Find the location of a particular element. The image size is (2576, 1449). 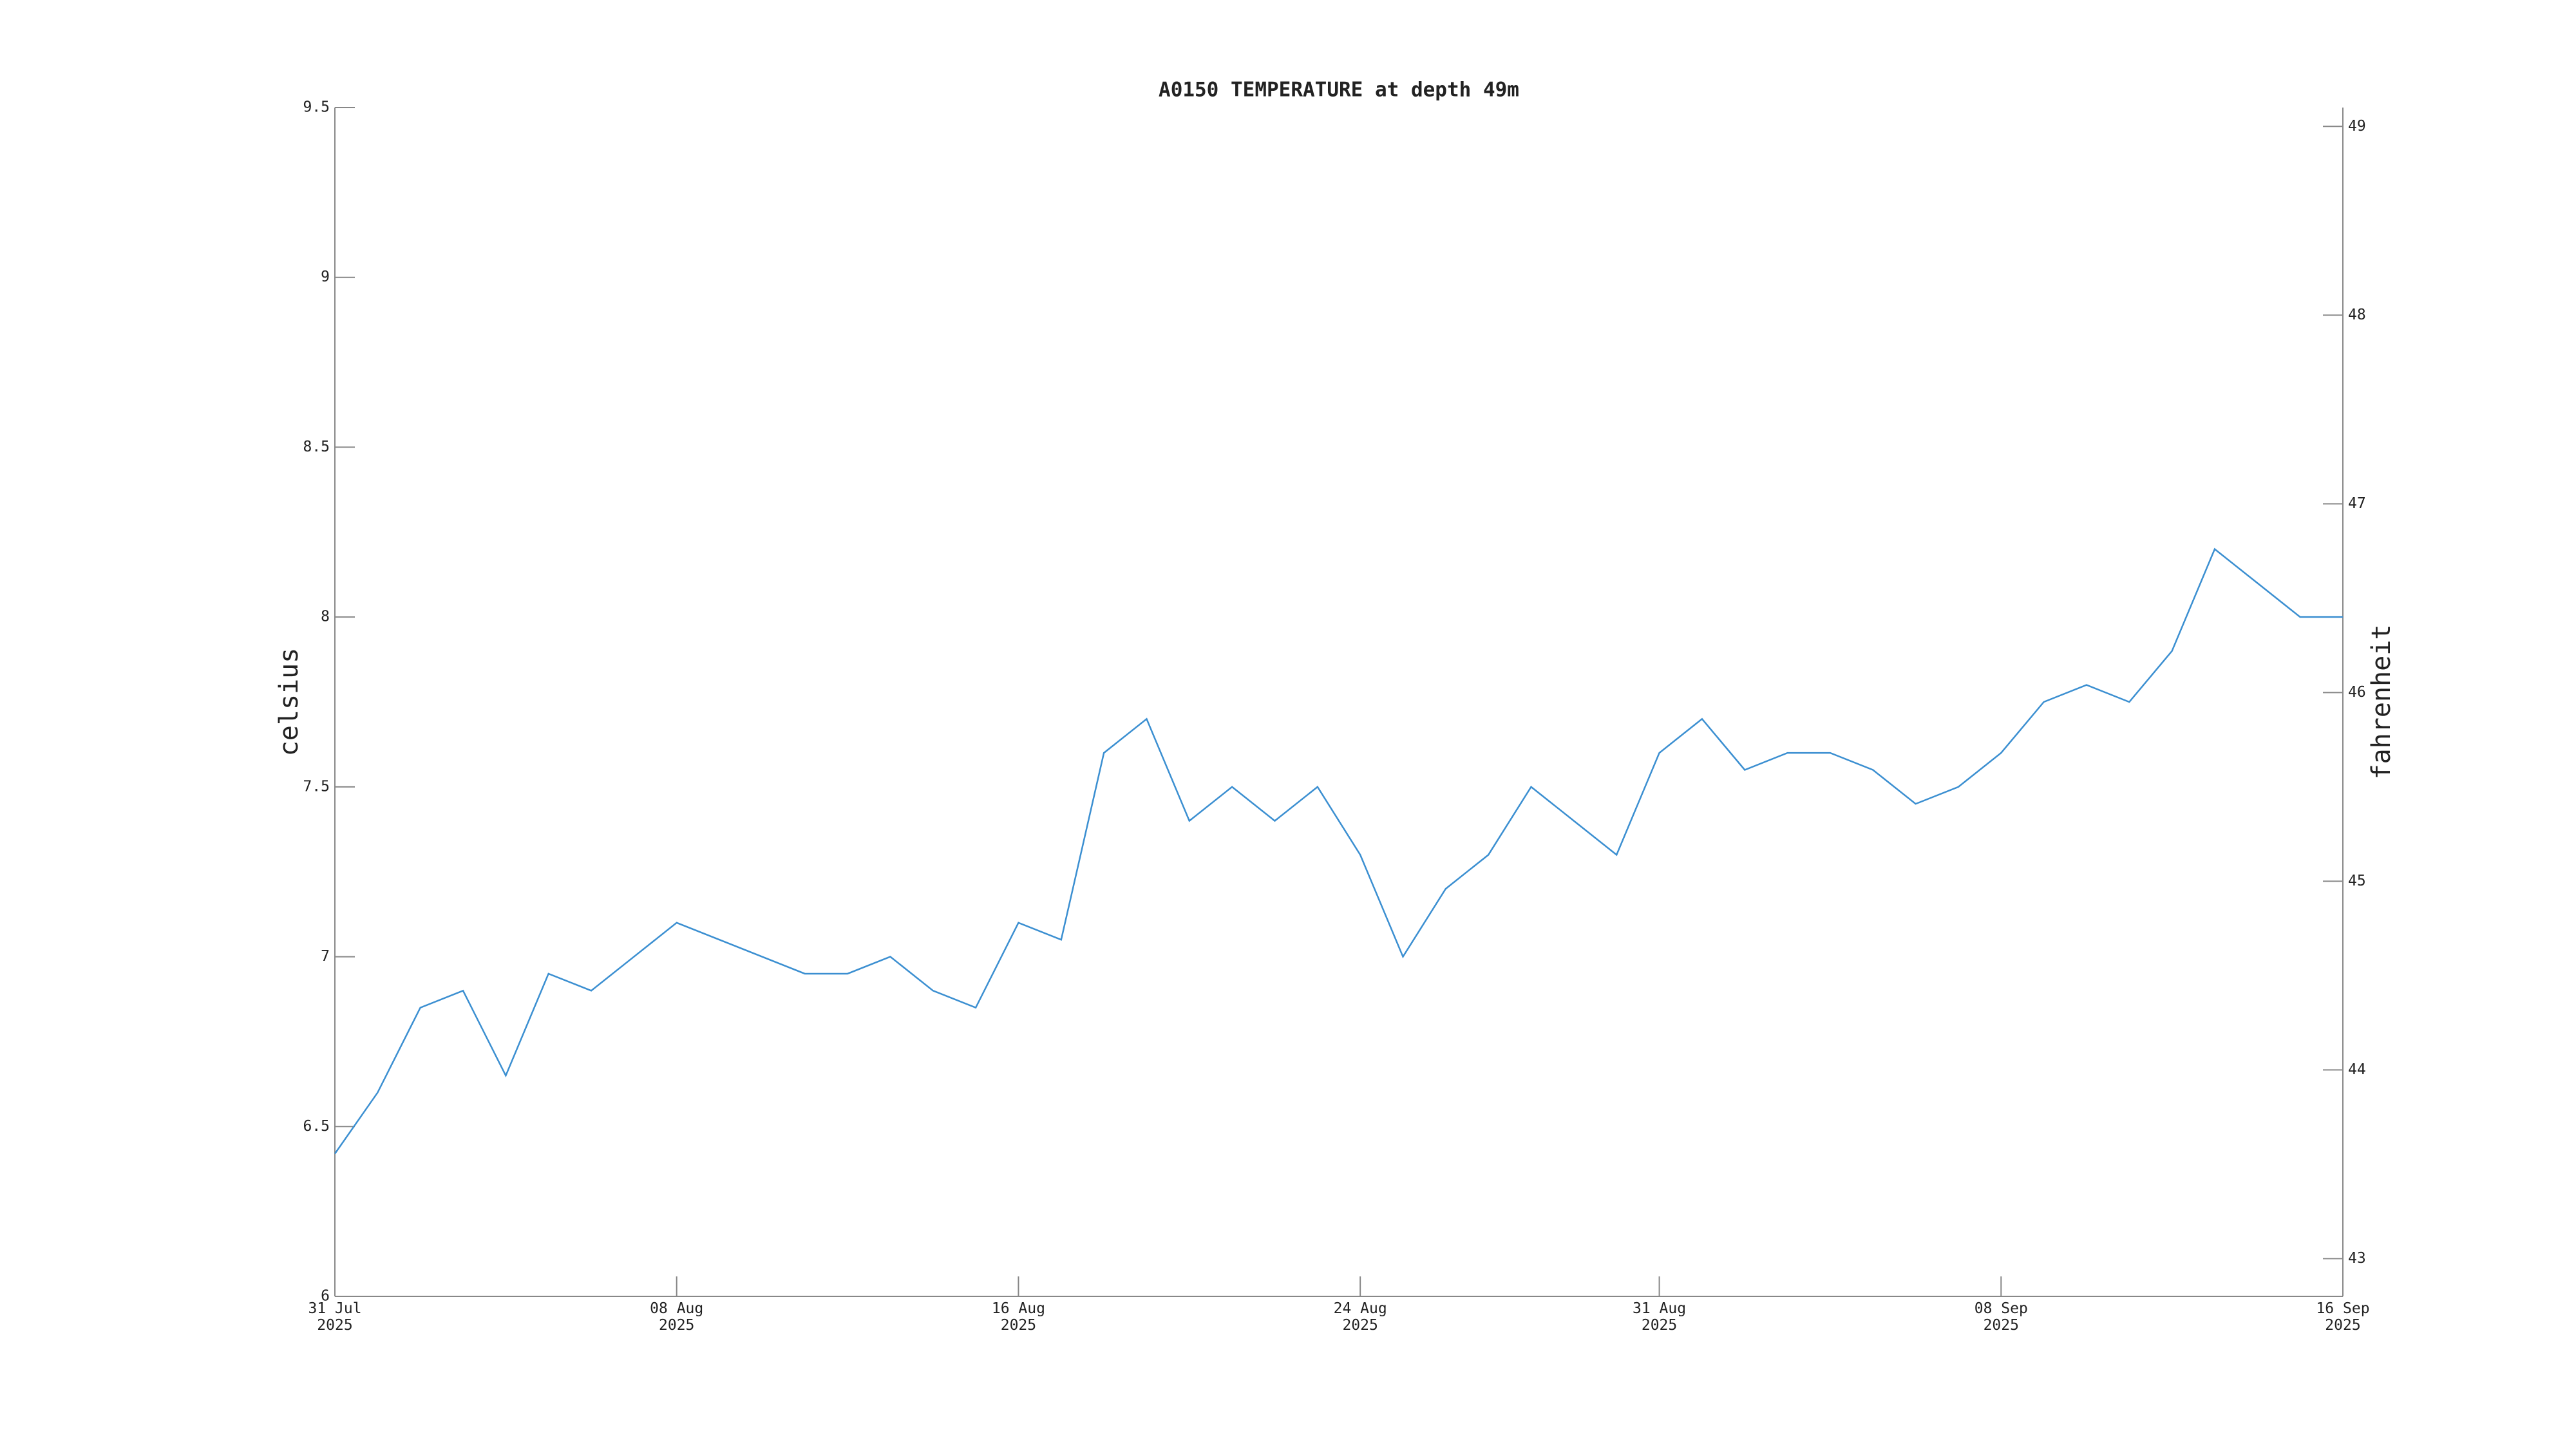

y-axis-label: celsius is located at coordinates (289, 702).